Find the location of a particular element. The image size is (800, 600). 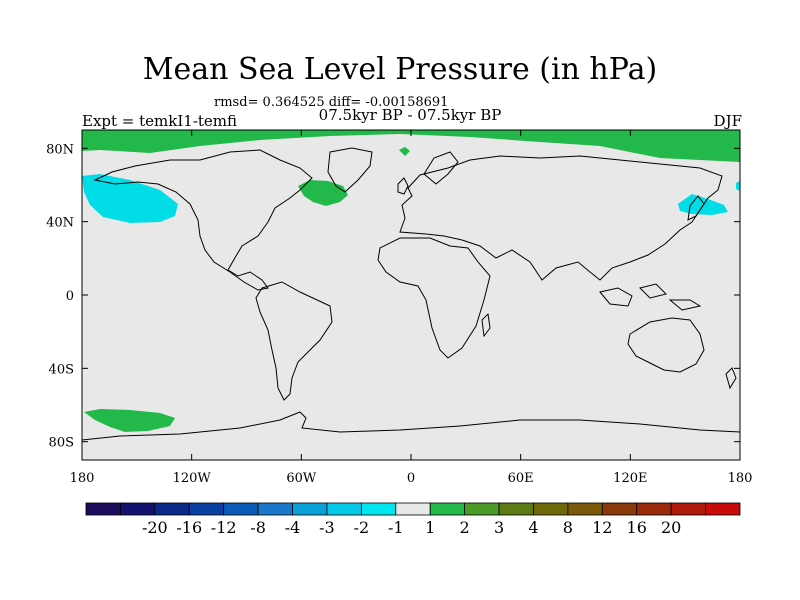

x-tick-label: 0 is located at coordinates (411, 478).